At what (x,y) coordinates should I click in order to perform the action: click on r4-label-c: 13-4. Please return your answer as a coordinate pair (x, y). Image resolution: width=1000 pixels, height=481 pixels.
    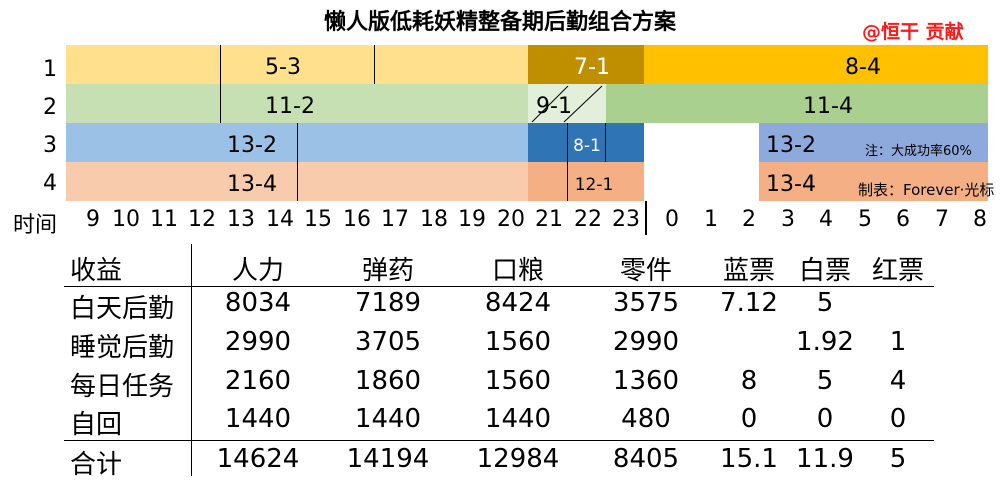
    Looking at the image, I should click on (791, 184).